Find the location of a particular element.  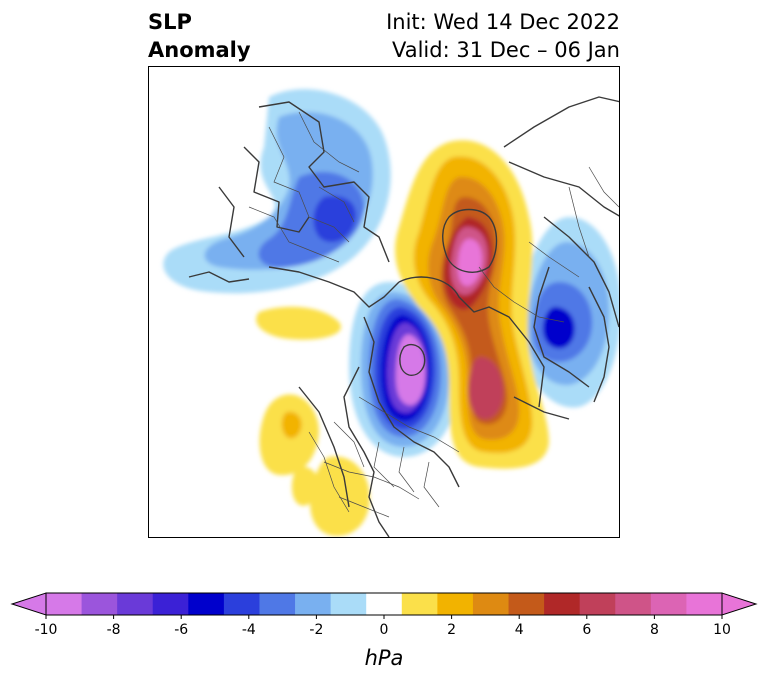

colorbar-extend-high is located at coordinates (739, 604).